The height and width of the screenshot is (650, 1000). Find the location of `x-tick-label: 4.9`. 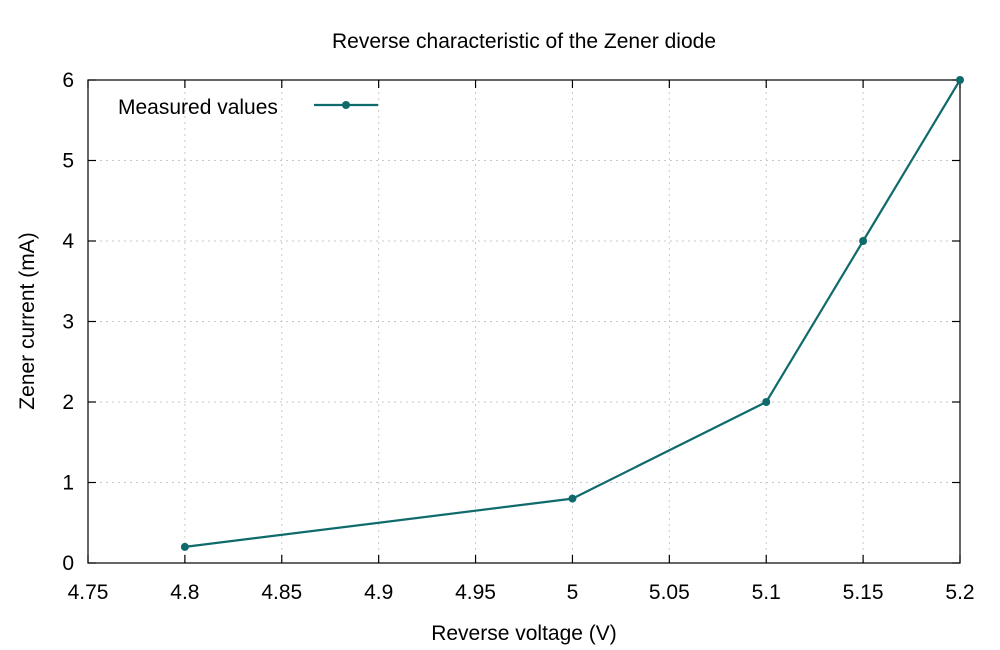

x-tick-label: 4.9 is located at coordinates (378, 592).